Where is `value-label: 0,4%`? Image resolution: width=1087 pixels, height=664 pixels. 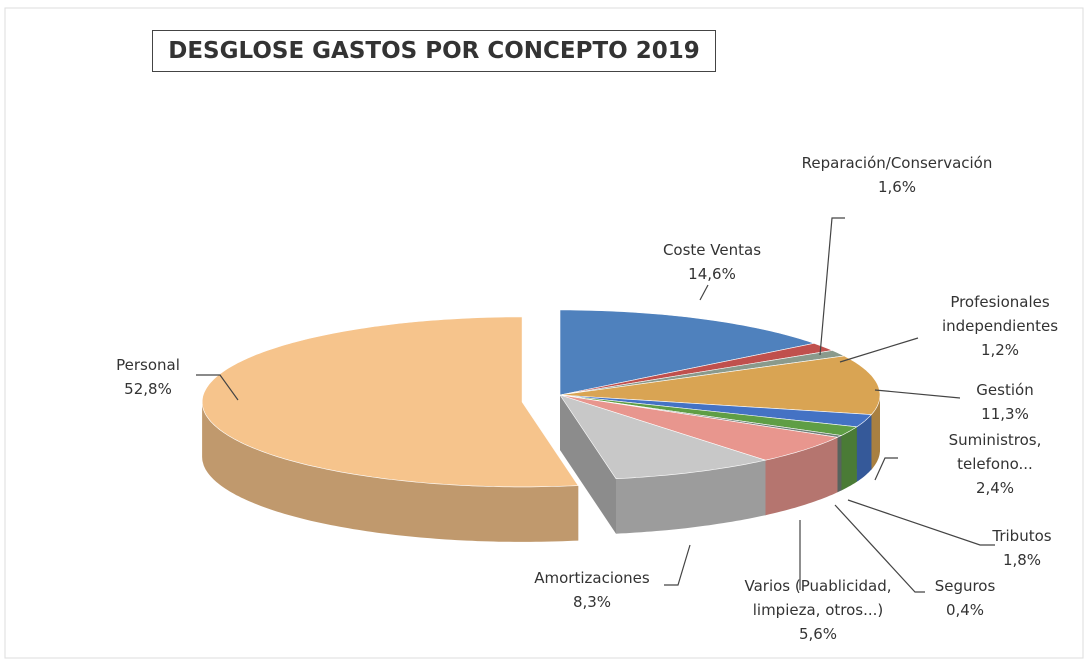
value-label: 0,4% is located at coordinates (965, 610).